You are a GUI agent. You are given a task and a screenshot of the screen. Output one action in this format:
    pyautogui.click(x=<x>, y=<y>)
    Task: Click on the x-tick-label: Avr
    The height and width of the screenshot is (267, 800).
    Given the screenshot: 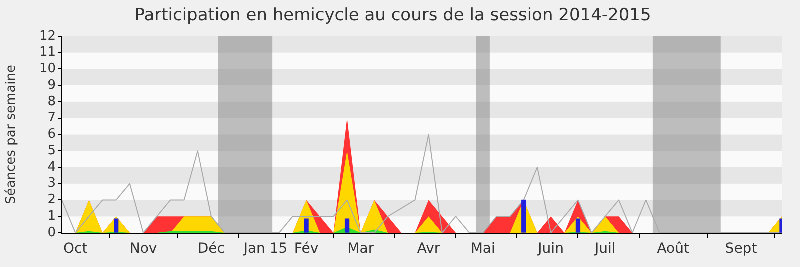 What is the action you would take?
    pyautogui.click(x=428, y=249)
    